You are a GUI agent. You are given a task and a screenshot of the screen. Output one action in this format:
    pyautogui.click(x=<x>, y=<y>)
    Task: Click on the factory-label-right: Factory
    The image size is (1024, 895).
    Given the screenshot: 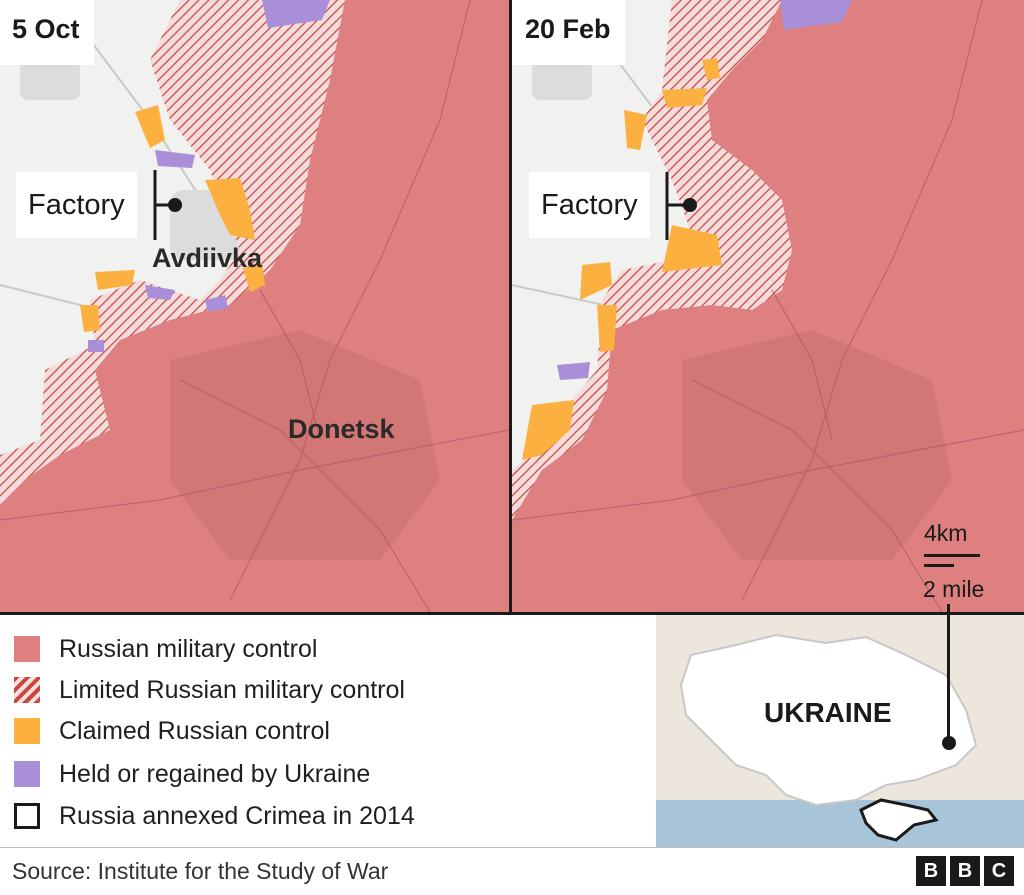 What is the action you would take?
    pyautogui.click(x=589, y=205)
    